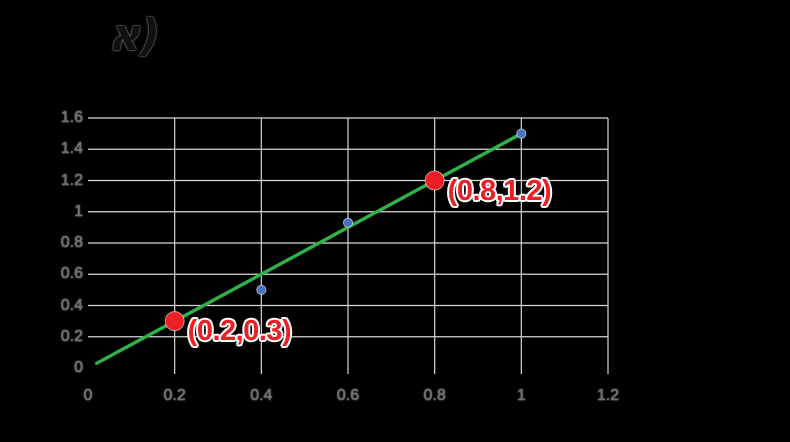  I want to click on y-tick-label: 0.2, so click(71, 336).